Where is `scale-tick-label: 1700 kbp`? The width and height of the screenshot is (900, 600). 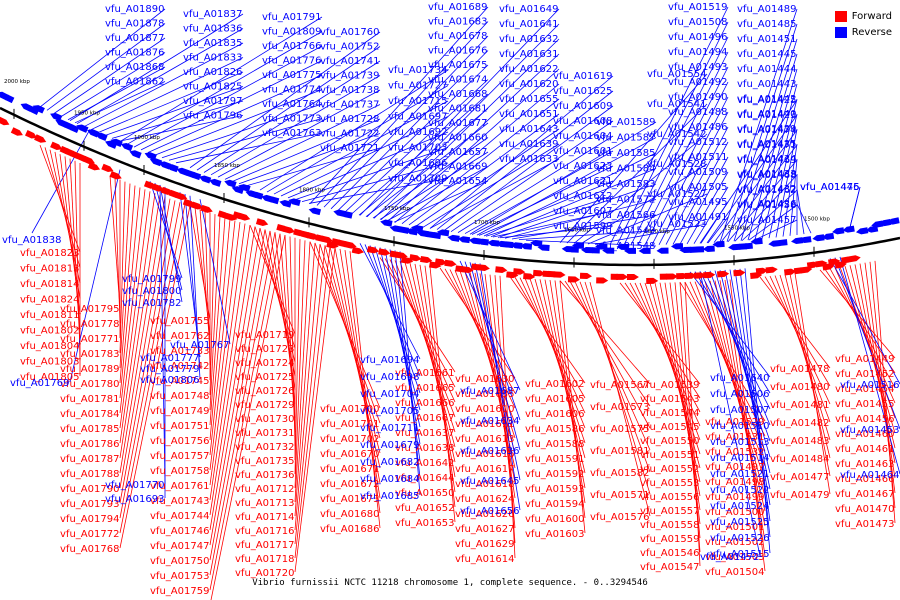 scale-tick-label: 1700 kbp is located at coordinates (487, 223).